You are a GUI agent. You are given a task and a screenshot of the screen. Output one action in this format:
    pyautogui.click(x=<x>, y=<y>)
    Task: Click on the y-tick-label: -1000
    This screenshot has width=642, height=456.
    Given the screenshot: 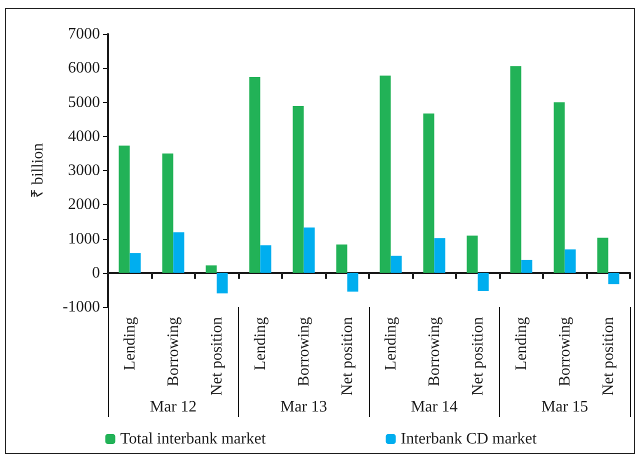 What is the action you would take?
    pyautogui.click(x=81, y=307)
    